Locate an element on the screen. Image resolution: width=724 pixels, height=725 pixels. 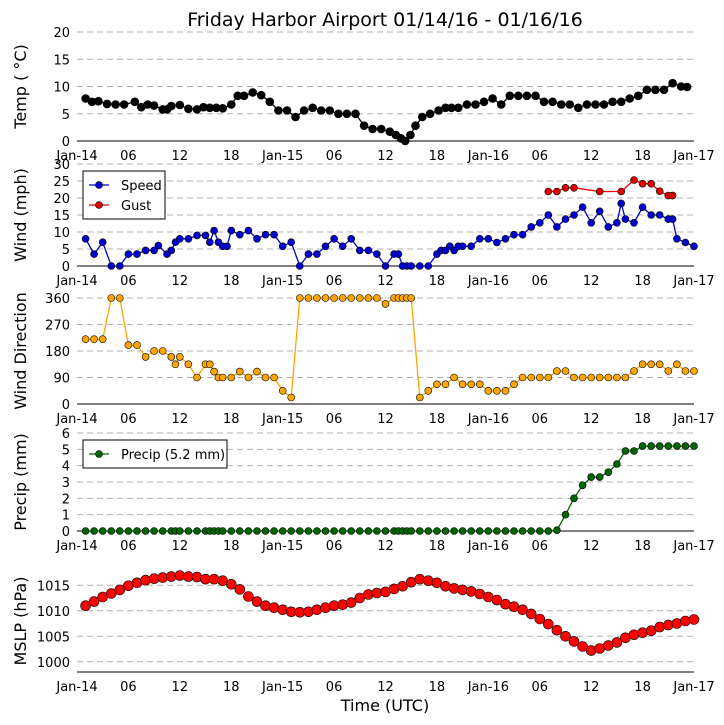
wind-xtick-label: 06 is located at coordinates (539, 281).